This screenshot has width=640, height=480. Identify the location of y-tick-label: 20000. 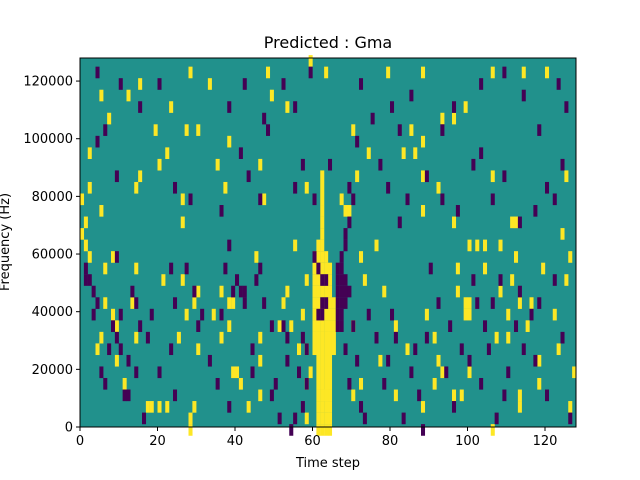
(52, 370).